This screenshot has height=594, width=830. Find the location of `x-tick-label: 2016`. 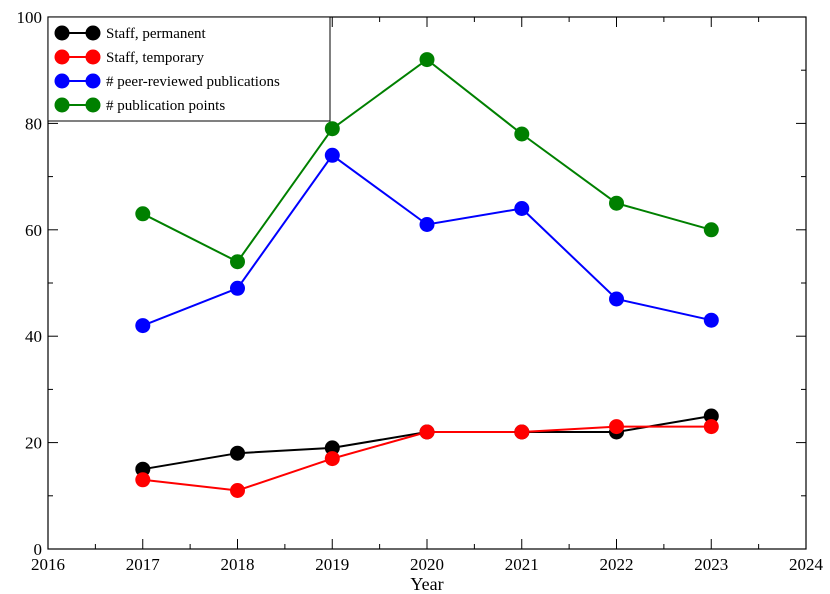

x-tick-label: 2016 is located at coordinates (48, 564).